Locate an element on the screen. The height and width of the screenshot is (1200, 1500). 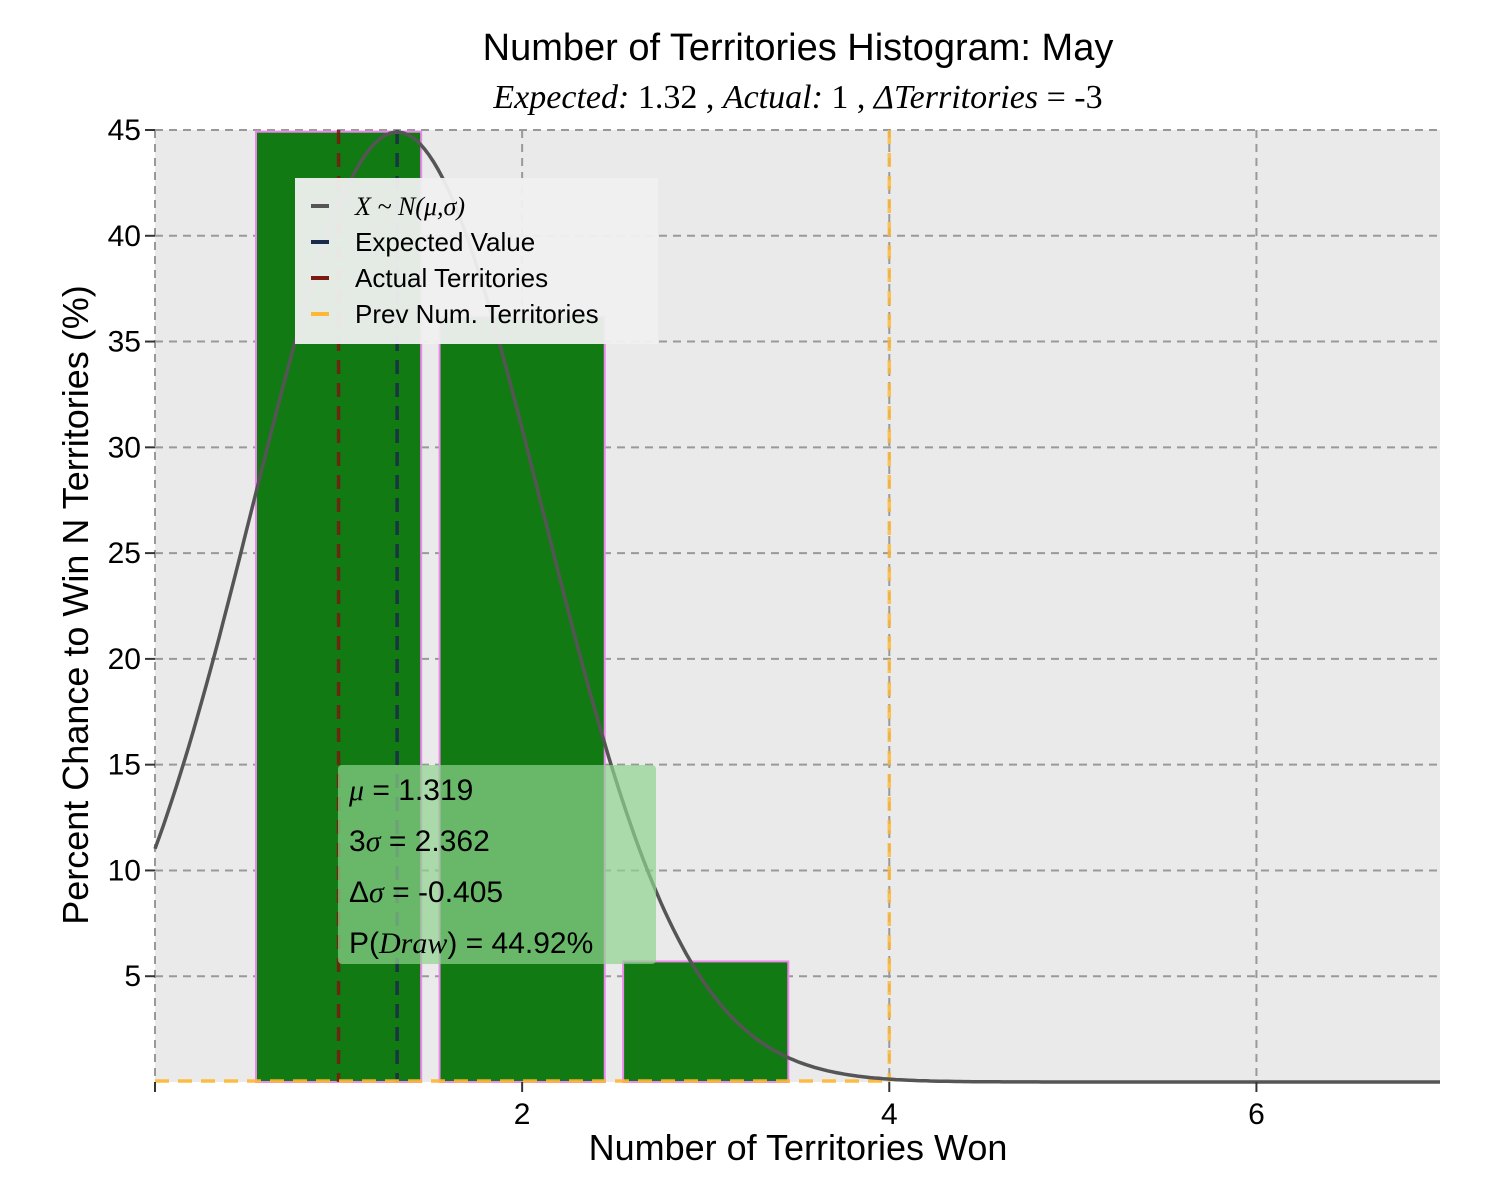
legend-box is located at coordinates (476, 261).